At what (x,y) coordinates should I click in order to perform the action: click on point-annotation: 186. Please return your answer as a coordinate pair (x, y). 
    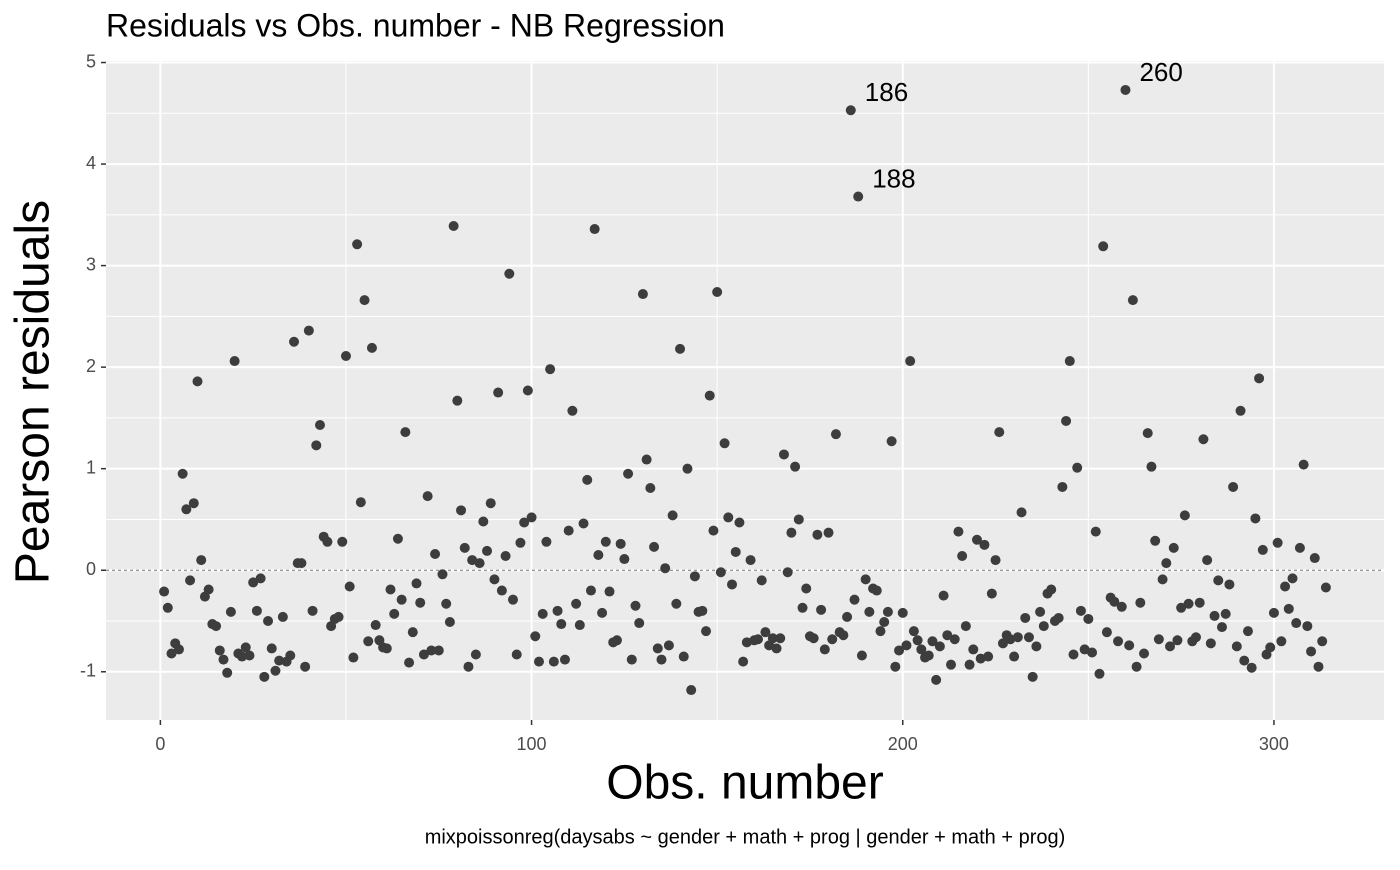
    Looking at the image, I should click on (886, 92).